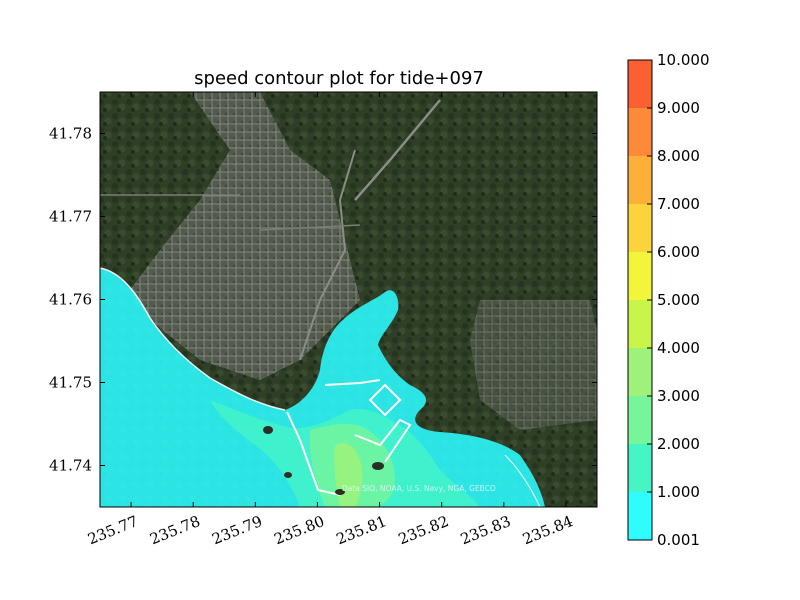  I want to click on jetty-west, so click(313, 453).